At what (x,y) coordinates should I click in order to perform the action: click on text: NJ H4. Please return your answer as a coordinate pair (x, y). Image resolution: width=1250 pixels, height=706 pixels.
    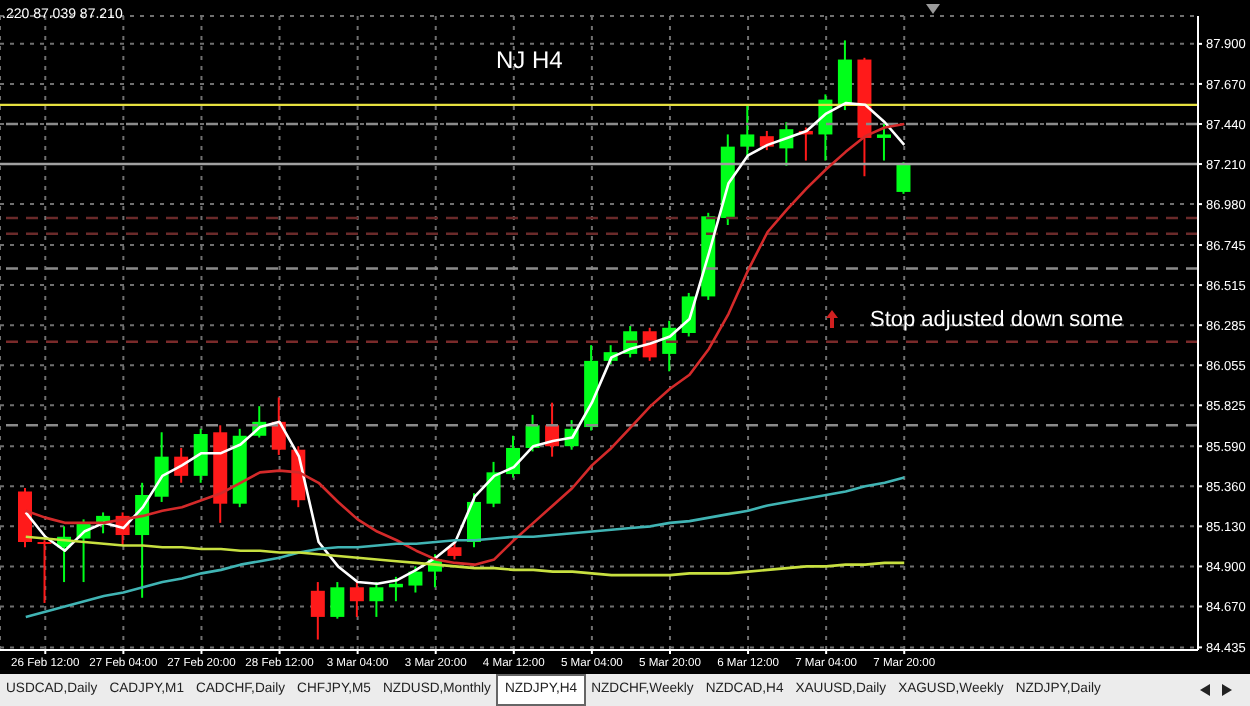
    Looking at the image, I should click on (529, 60).